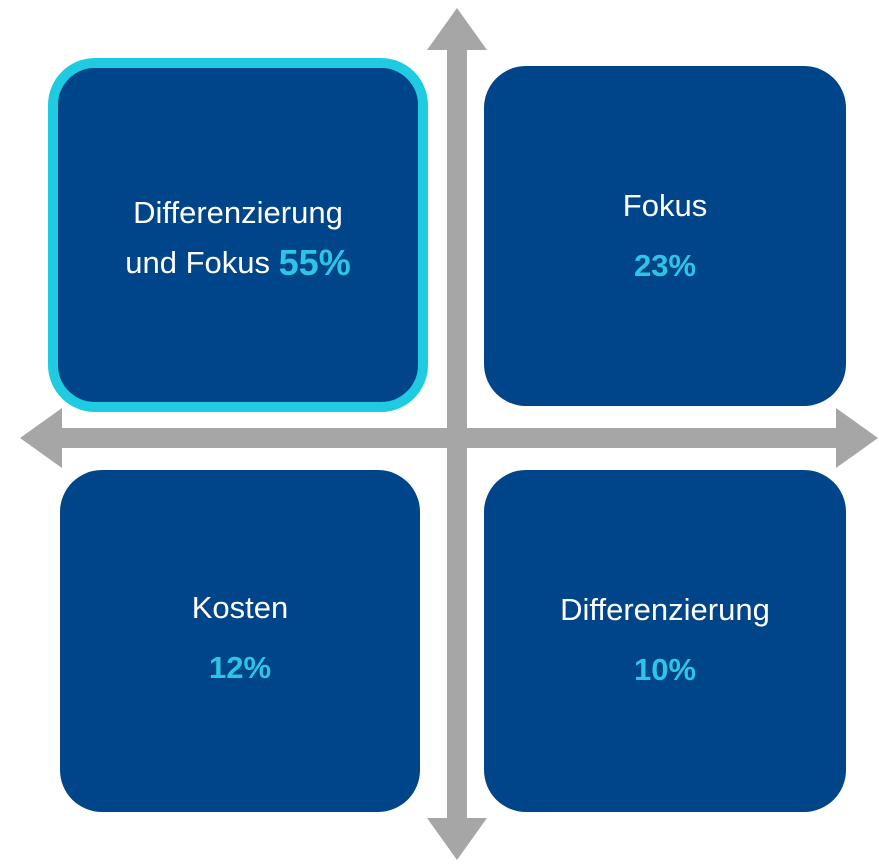  Describe the element at coordinates (41, 438) in the screenshot. I see `arrow-left` at that location.